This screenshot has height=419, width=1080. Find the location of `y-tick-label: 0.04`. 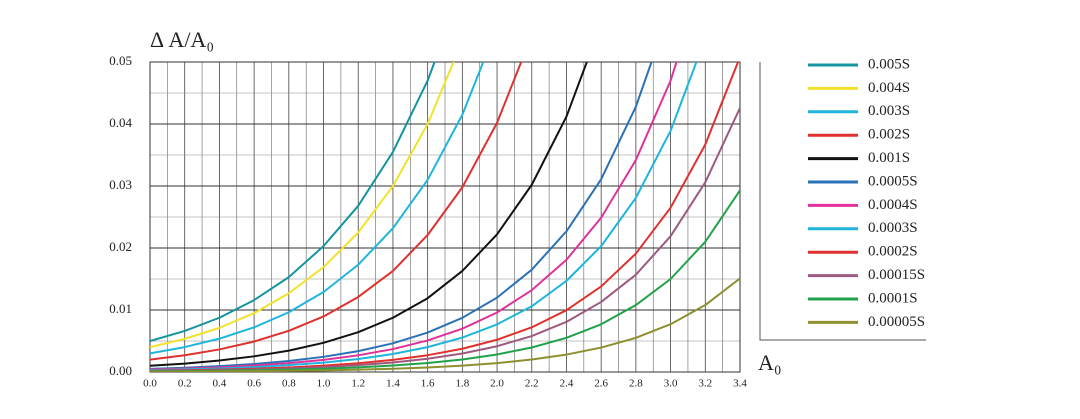

y-tick-label: 0.04 is located at coordinates (120, 122).